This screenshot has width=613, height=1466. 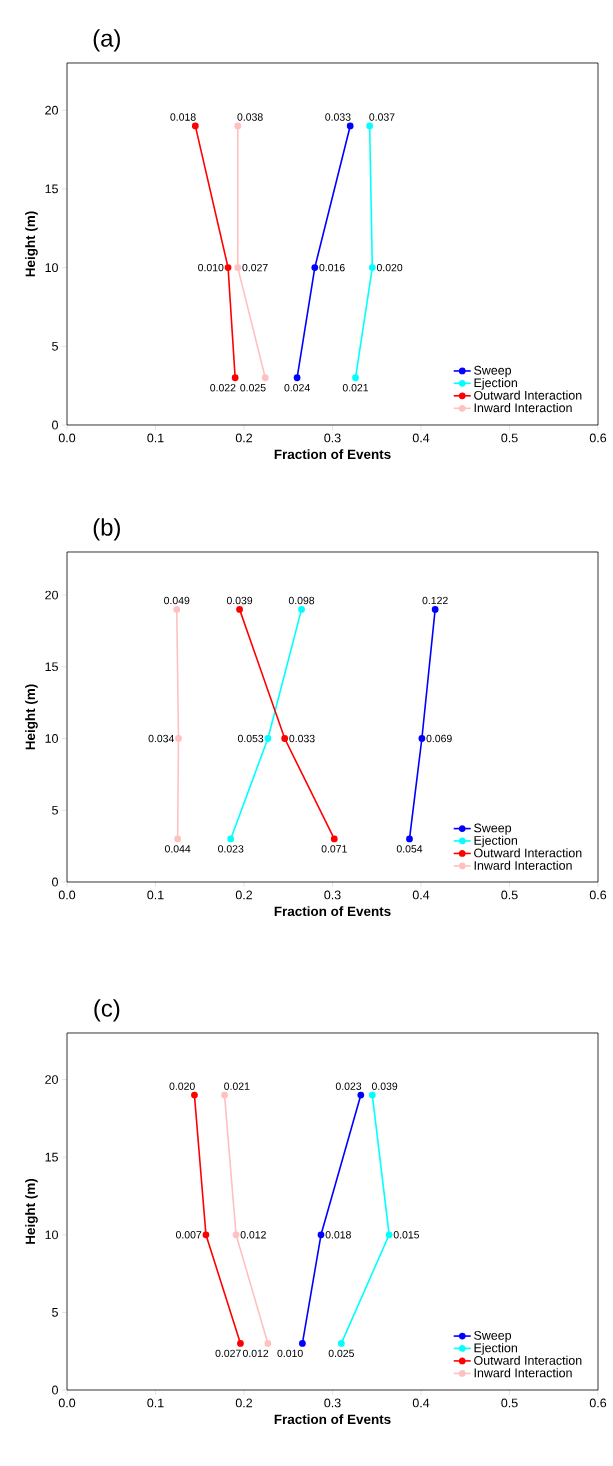 I want to click on annotation: 0.054, so click(x=409, y=849).